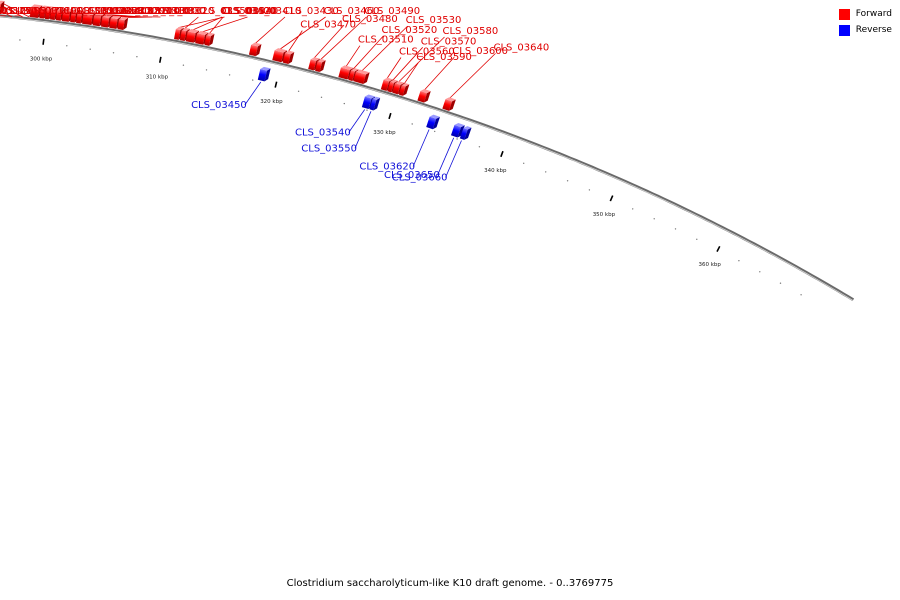  What do you see at coordinates (410, 30) in the screenshot?
I see `gene-label: CLS_03520` at bounding box center [410, 30].